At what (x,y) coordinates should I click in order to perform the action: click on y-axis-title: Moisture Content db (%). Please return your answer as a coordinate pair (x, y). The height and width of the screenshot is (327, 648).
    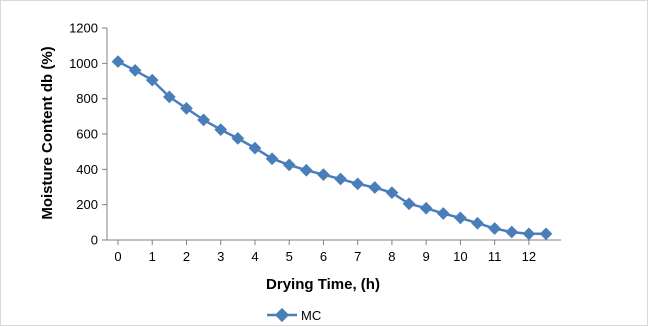
    Looking at the image, I should click on (47, 132).